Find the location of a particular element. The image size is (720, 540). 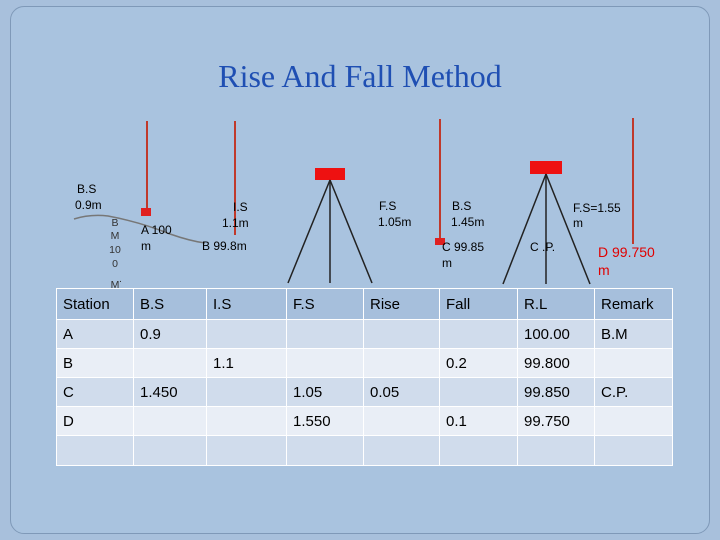

table-cell: 1.450 is located at coordinates (170, 392).